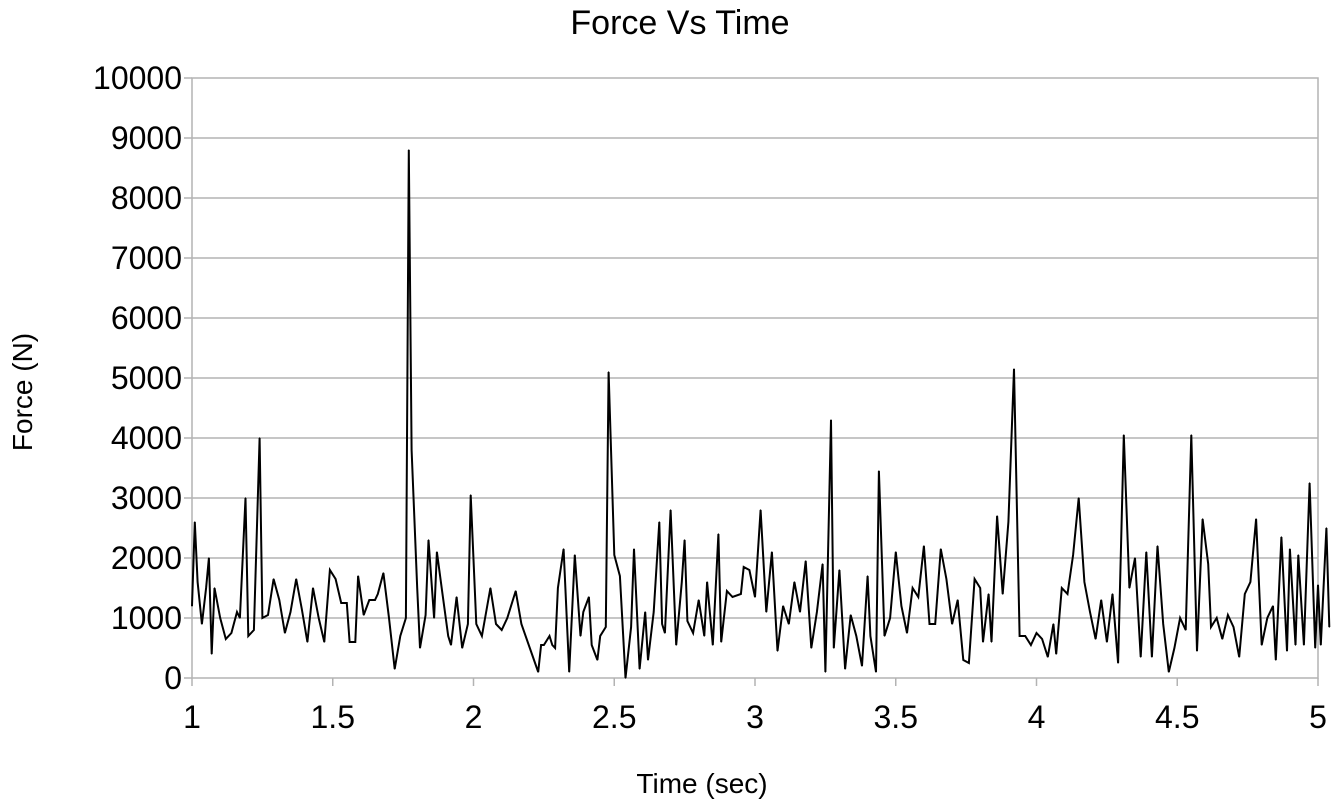  Describe the element at coordinates (755, 706) in the screenshot. I see `x-axis-ticks: 1 1.5 2 2.5 3 3.5 4 4.5 5` at that location.